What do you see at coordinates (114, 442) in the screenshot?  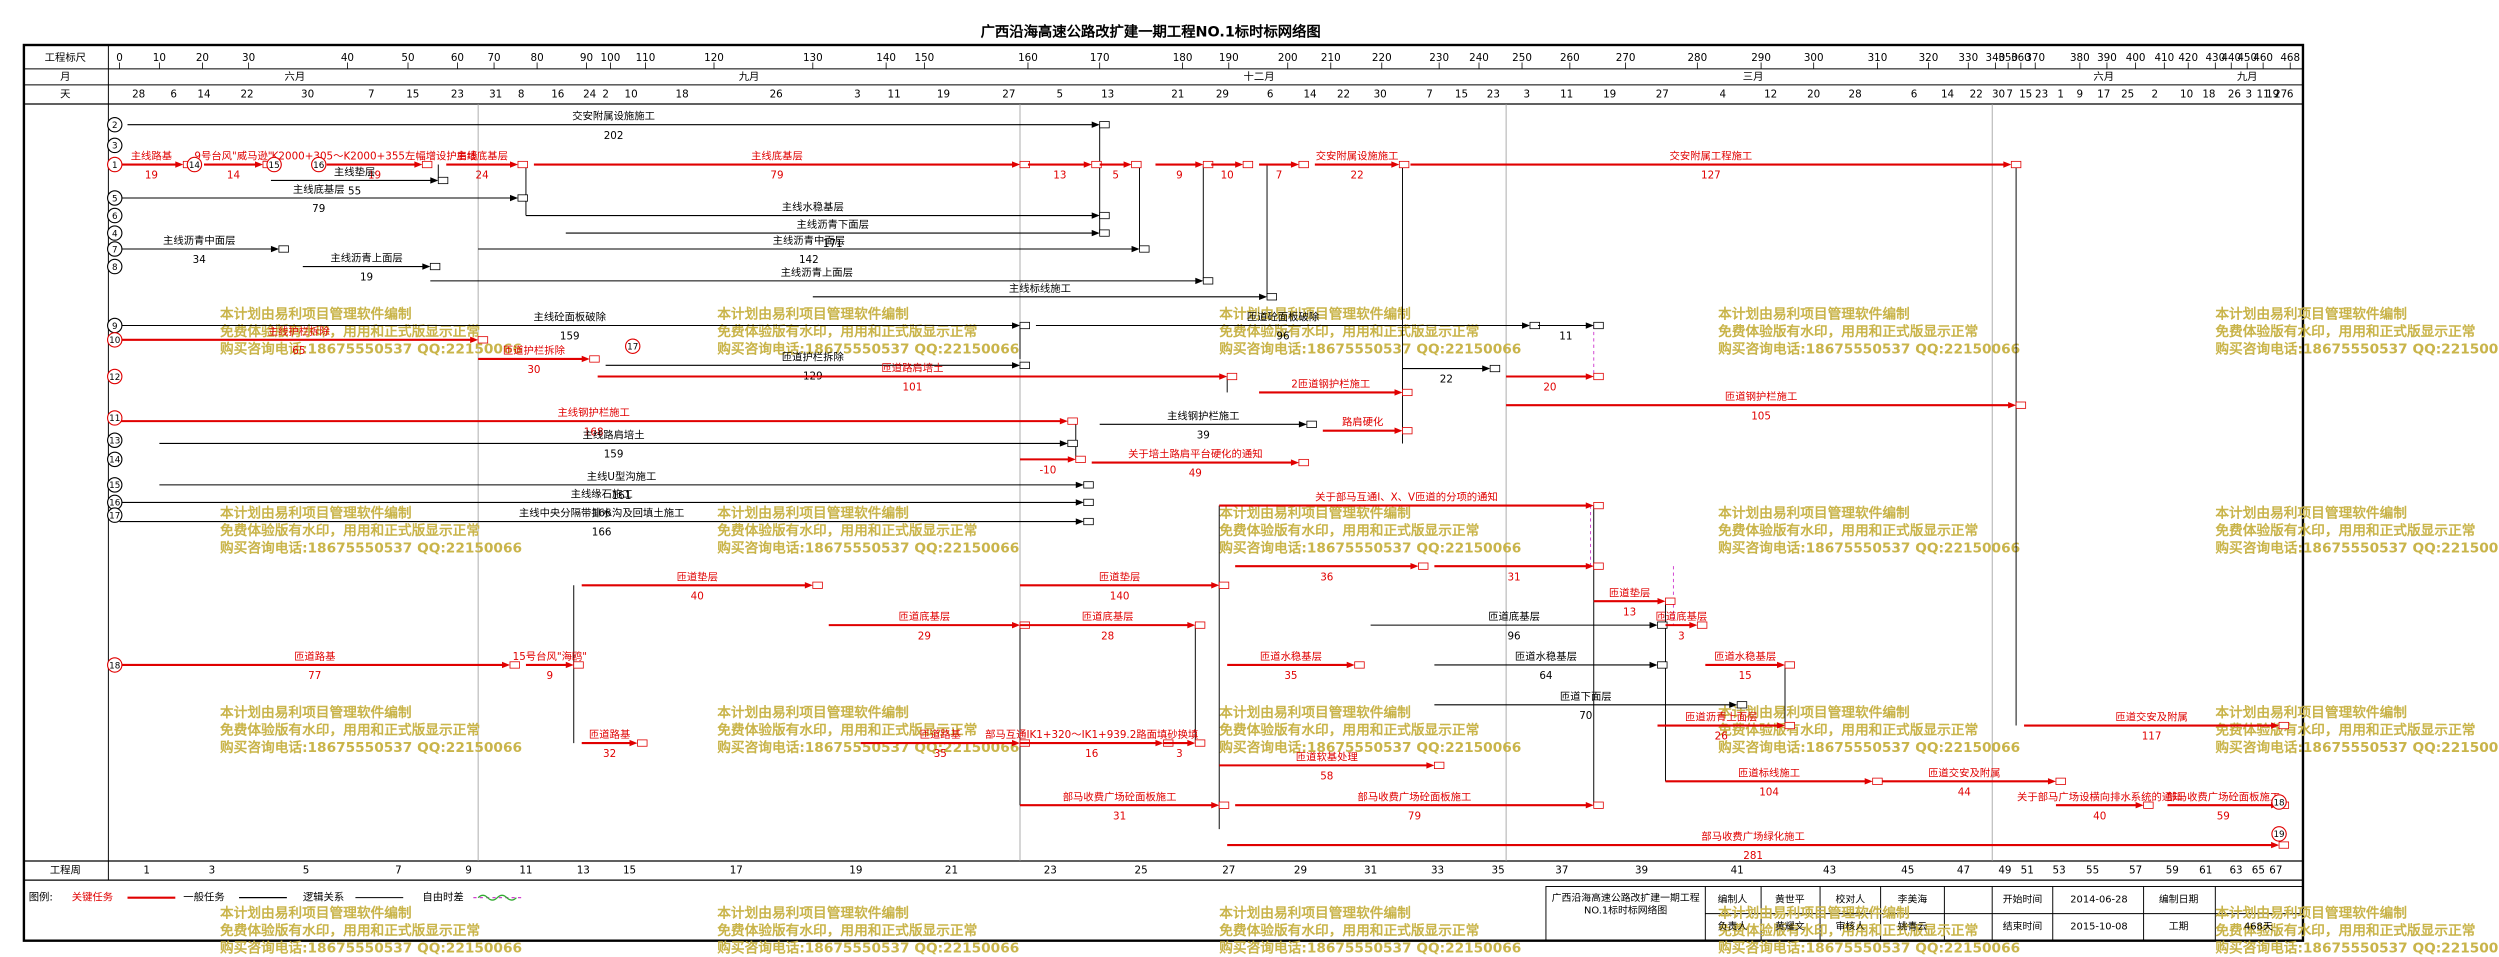 I see `node-label: 13` at bounding box center [114, 442].